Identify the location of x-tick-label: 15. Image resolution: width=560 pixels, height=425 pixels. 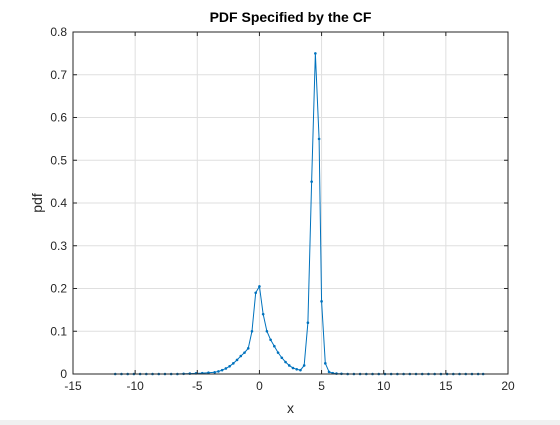
(446, 386).